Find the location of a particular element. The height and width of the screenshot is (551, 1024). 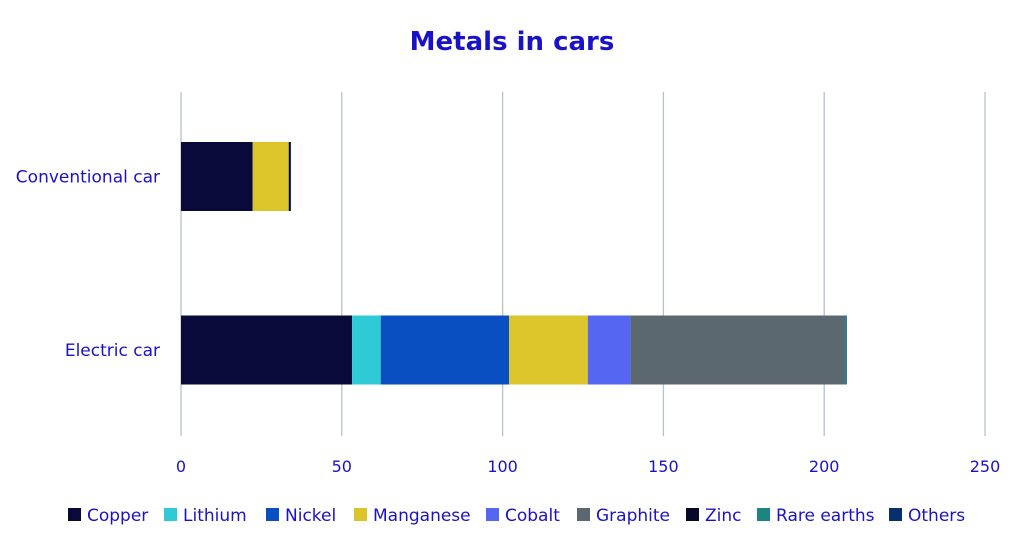

legend-label: Copper is located at coordinates (117, 516).